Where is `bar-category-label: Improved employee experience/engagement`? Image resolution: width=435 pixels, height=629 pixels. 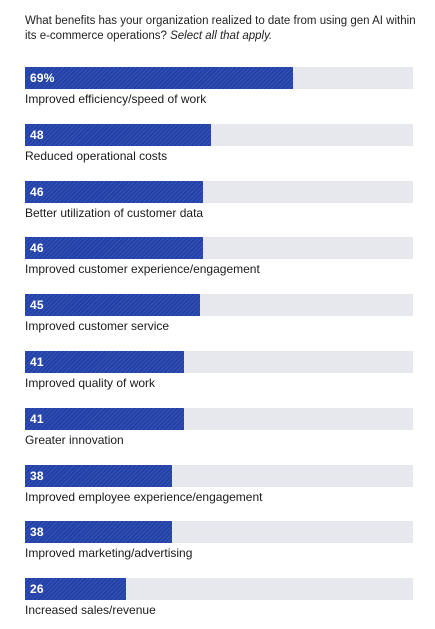 bar-category-label: Improved employee experience/engagement is located at coordinates (144, 496).